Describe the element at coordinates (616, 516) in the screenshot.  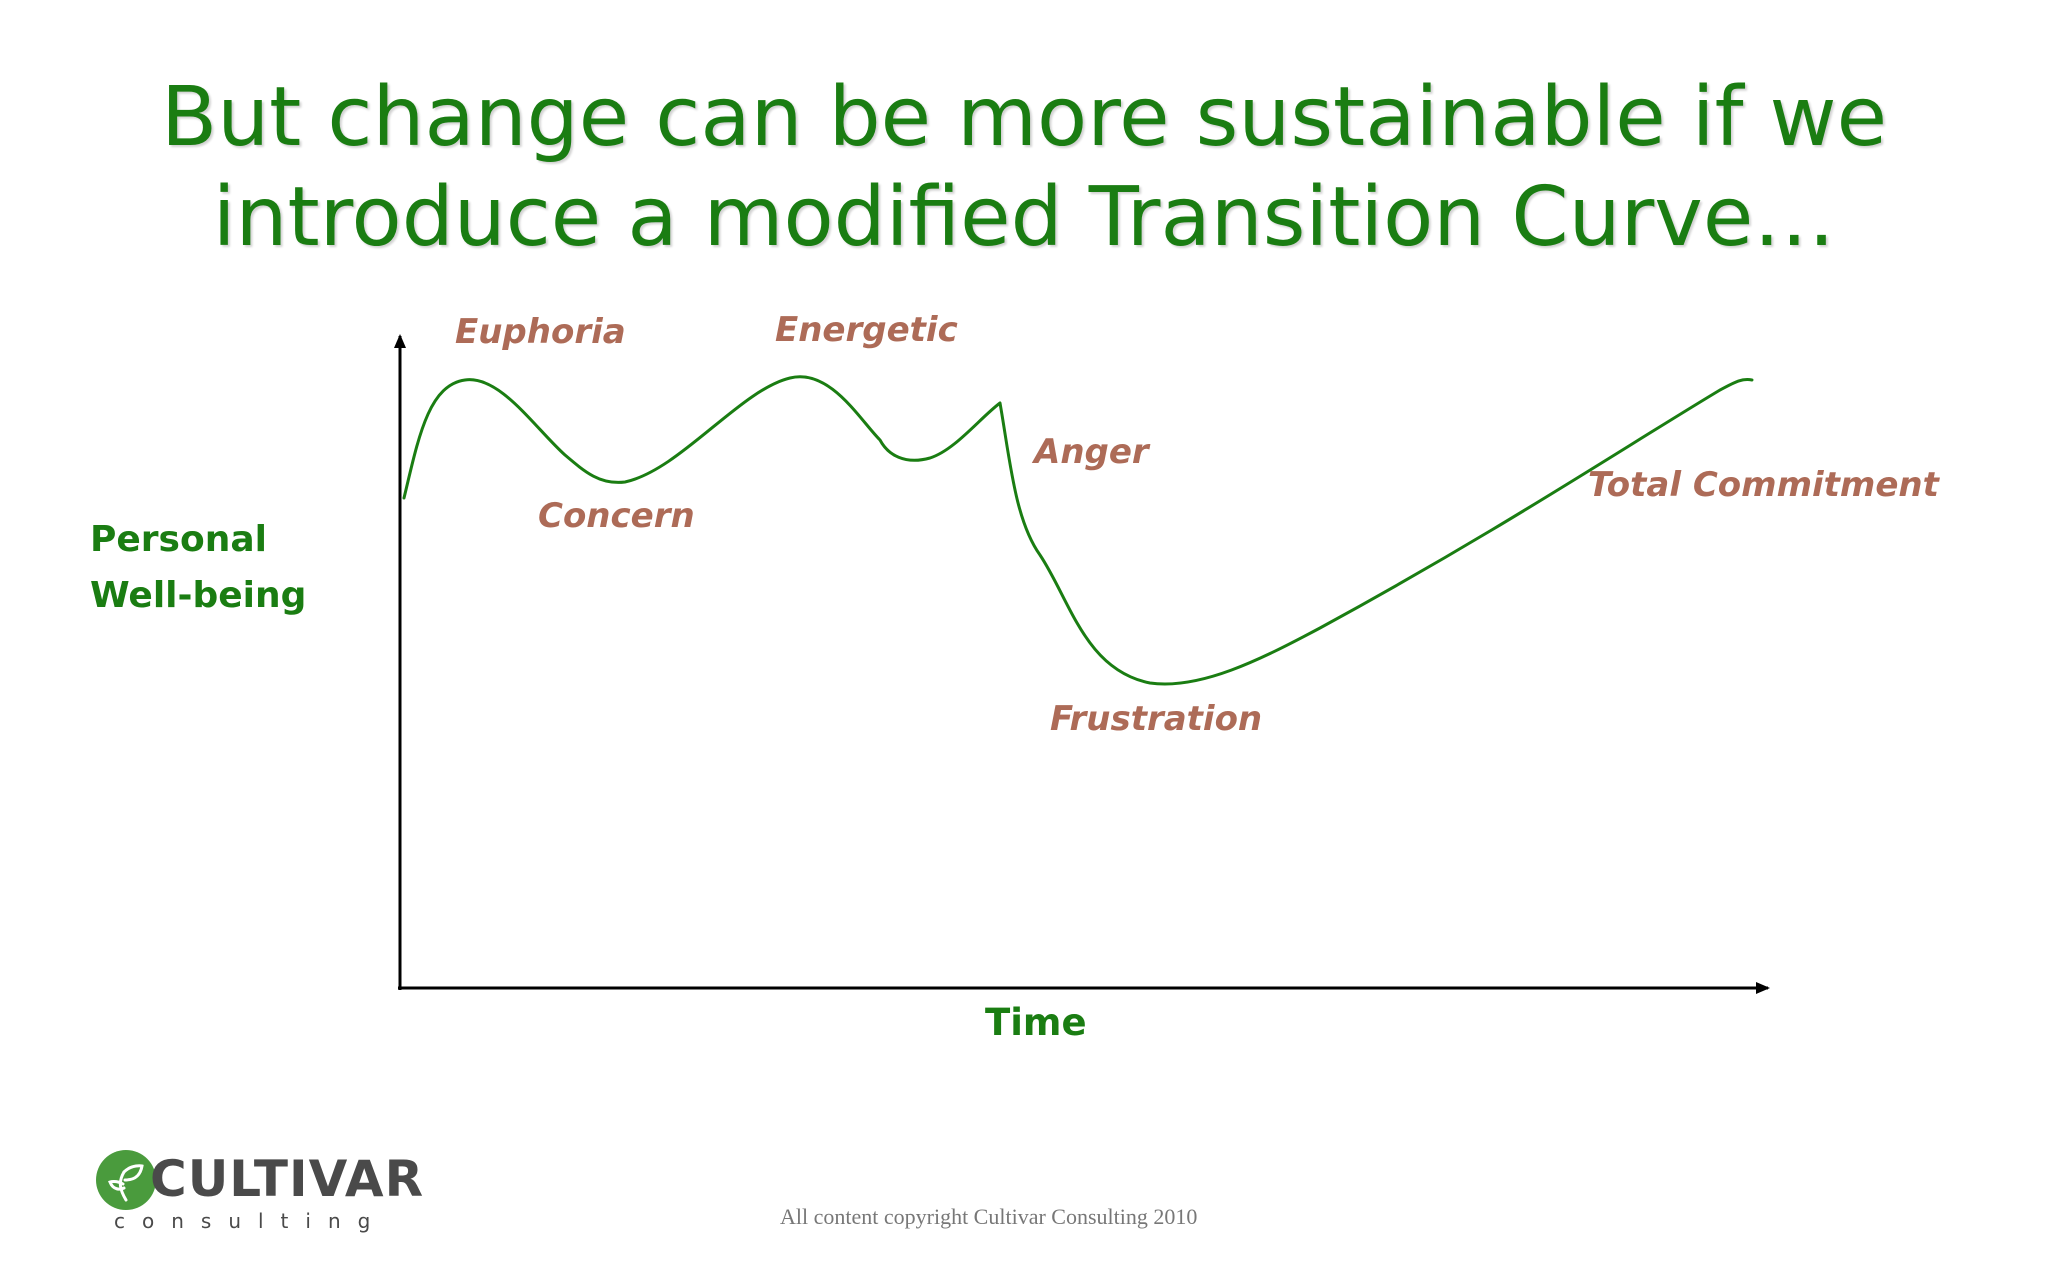
I see `stage-label-concern: Concern` at that location.